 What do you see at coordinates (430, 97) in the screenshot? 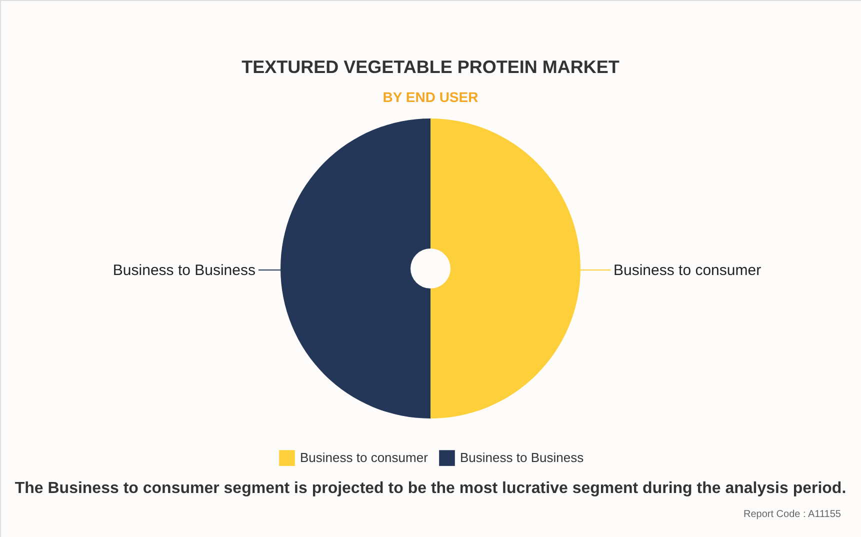
I see `chart-subtitle: BY END USER` at bounding box center [430, 97].